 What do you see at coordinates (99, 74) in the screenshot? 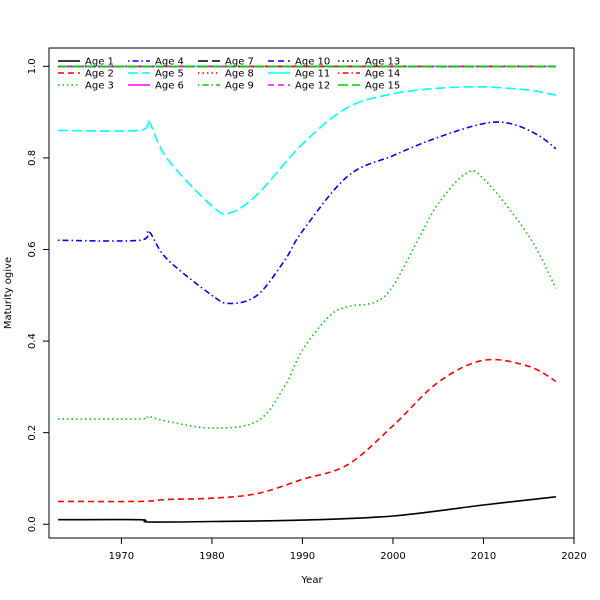
I see `legend-label: Age 2` at bounding box center [99, 74].